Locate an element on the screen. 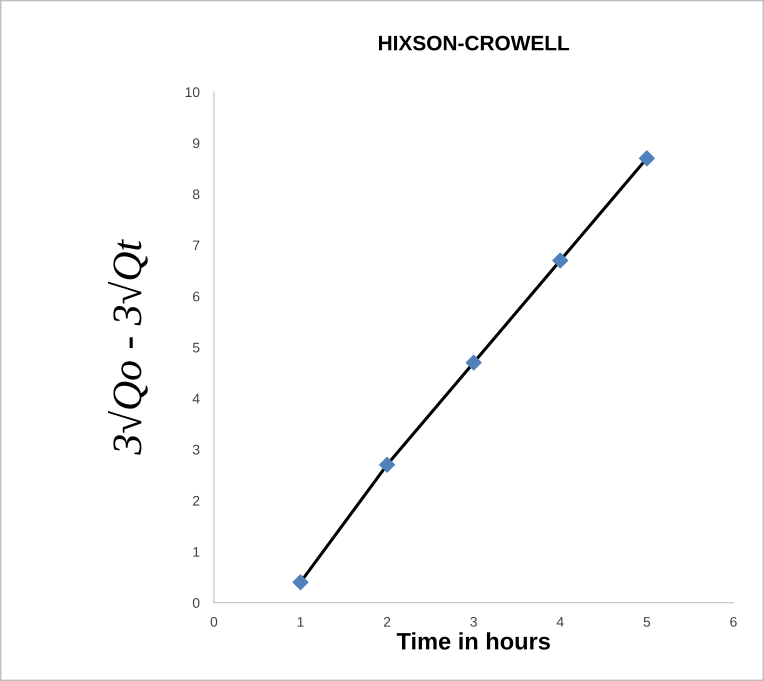  y-tick-label: 5 is located at coordinates (196, 347).